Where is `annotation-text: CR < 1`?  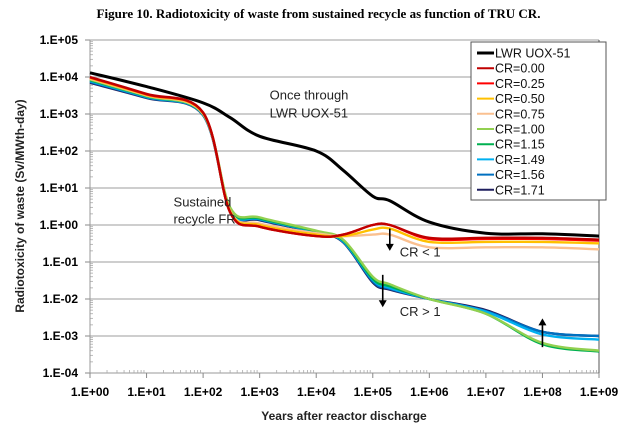 annotation-text: CR < 1 is located at coordinates (420, 252).